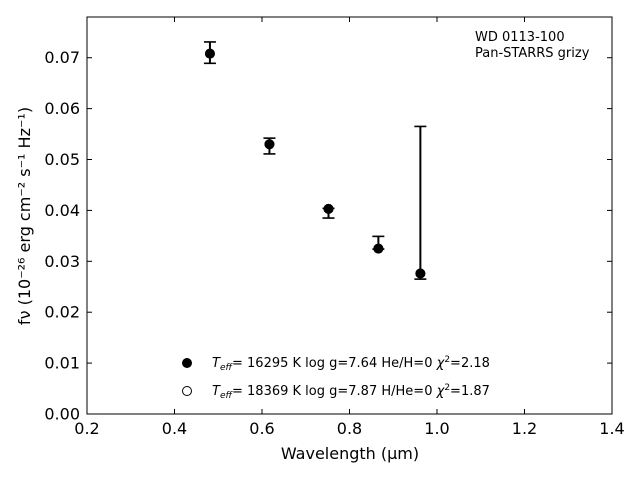 The height and width of the screenshot is (480, 640). Describe the element at coordinates (524, 428) in the screenshot. I see `x-tick-label: 1.2` at that location.